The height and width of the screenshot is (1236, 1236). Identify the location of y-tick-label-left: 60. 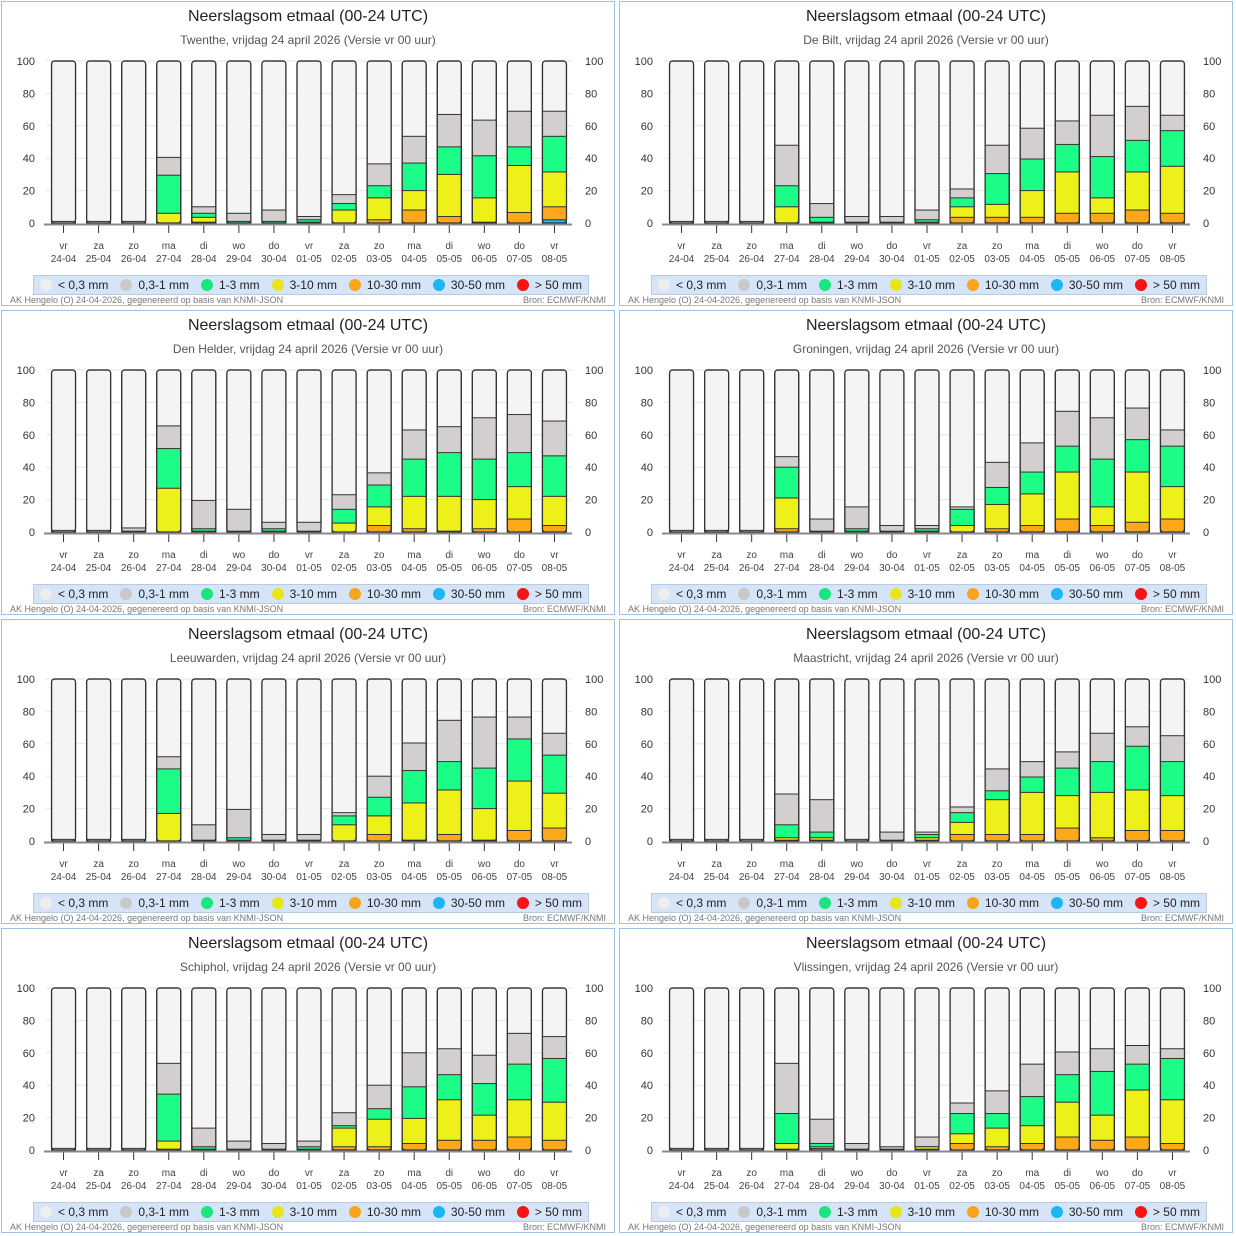
(29, 436).